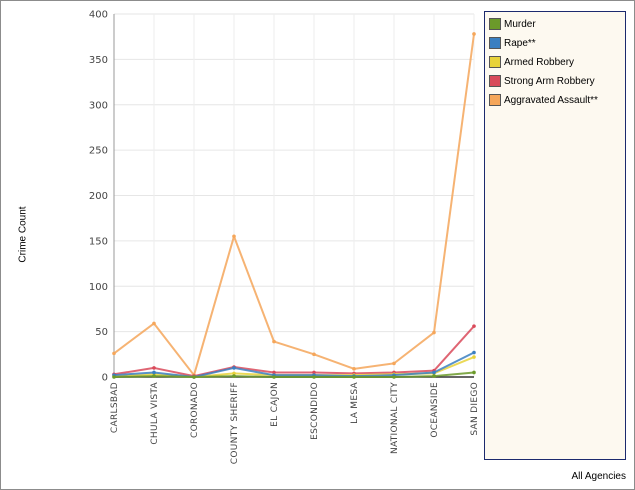 This screenshot has width=635, height=490. What do you see at coordinates (551, 100) in the screenshot?
I see `legend-label: Aggravated Assault**` at bounding box center [551, 100].